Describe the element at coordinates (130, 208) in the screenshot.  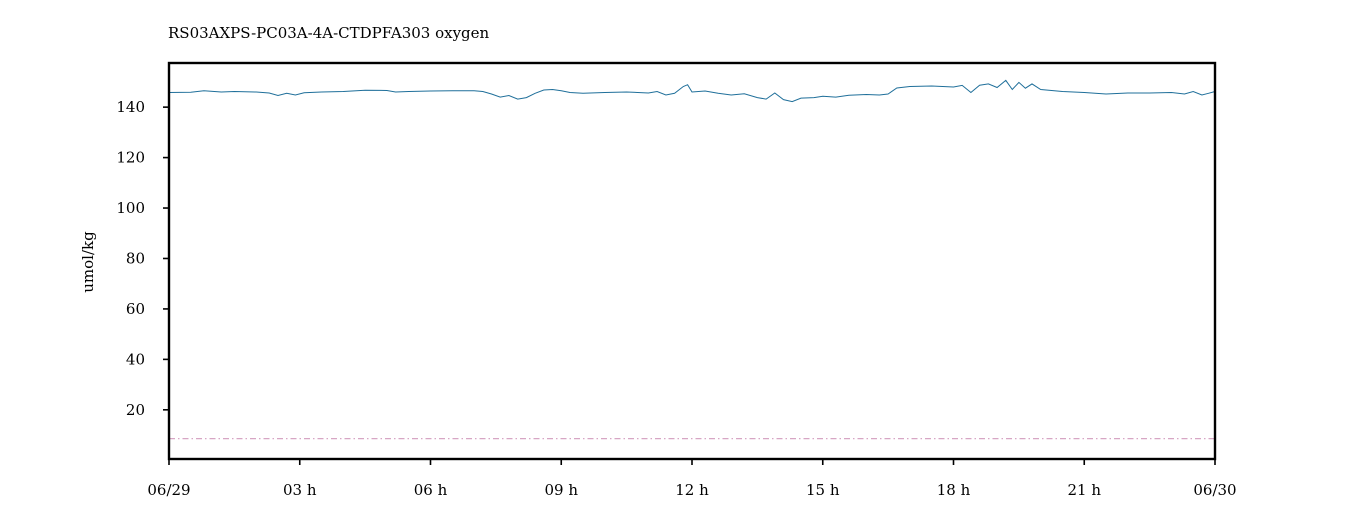
I see `y-tick-label: 100` at that location.